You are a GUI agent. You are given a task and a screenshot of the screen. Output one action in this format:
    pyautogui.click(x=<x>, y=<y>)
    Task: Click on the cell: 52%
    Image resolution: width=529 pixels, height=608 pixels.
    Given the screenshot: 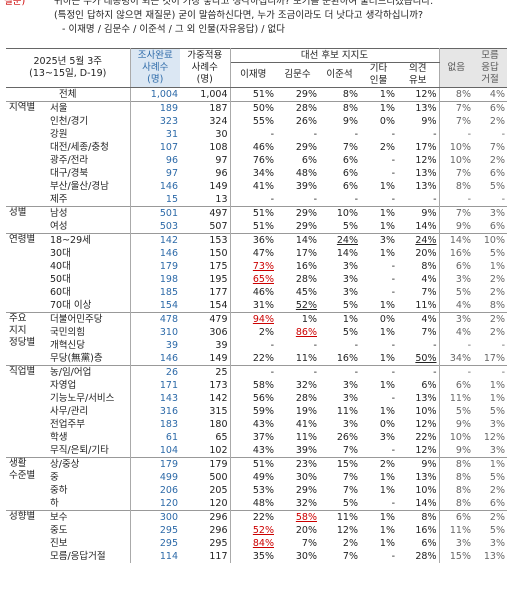 What is the action you would take?
    pyautogui.click(x=297, y=306)
    